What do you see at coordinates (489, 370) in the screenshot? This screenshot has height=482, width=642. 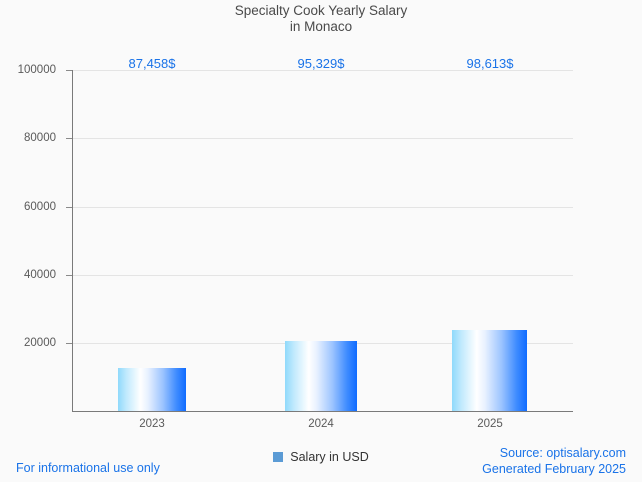 I see `bar-2025` at bounding box center [489, 370].